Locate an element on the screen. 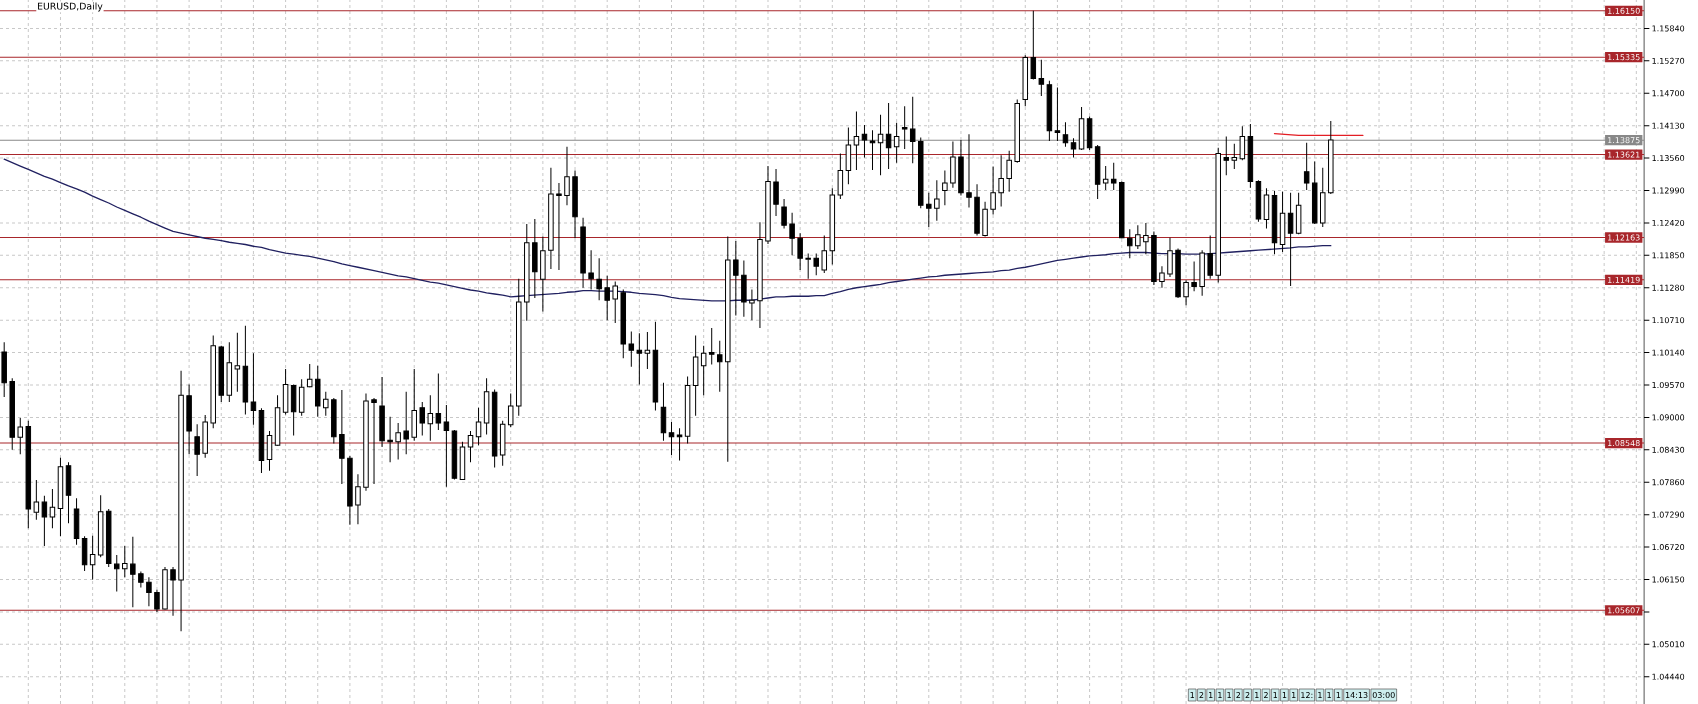 This screenshot has width=1698, height=704. y-tick-label: 1.09000 is located at coordinates (1668, 417).